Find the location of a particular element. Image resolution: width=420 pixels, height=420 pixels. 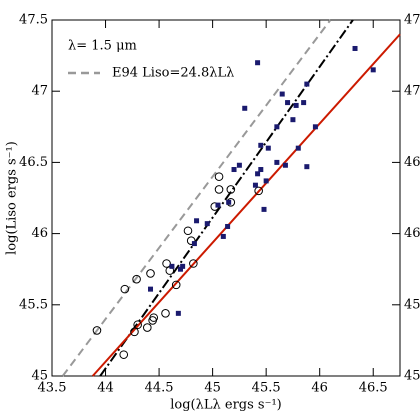

annotation: λ= 1.5 μm is located at coordinates (102, 46).